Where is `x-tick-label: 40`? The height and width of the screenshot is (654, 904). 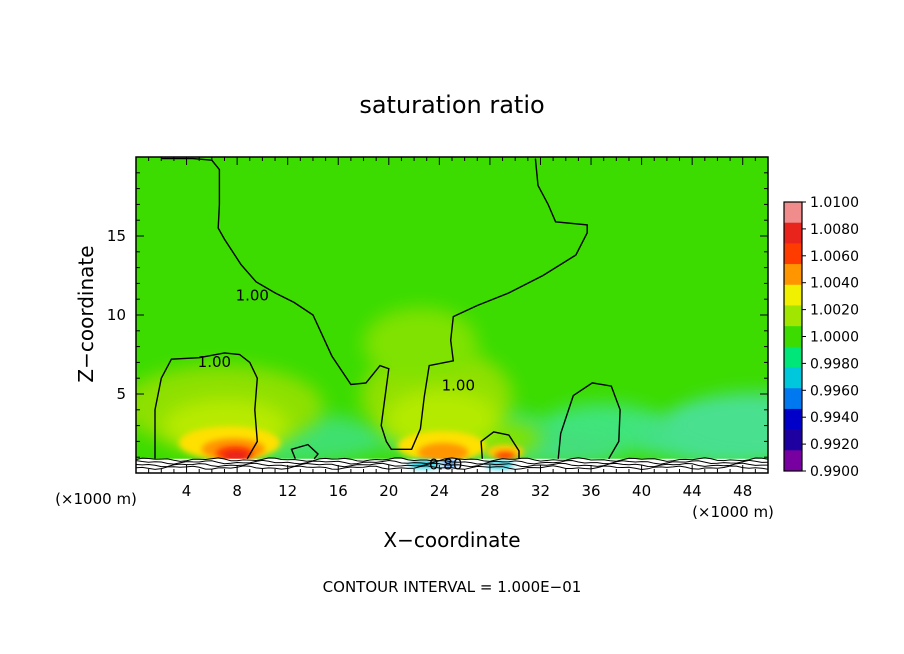 x-tick-label: 40 is located at coordinates (641, 491).